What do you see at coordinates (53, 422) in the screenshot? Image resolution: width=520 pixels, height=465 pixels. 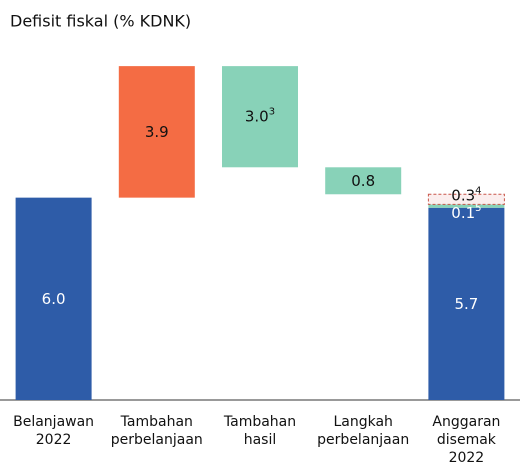 I see `x-tick-label: Belanjawan` at bounding box center [53, 422].